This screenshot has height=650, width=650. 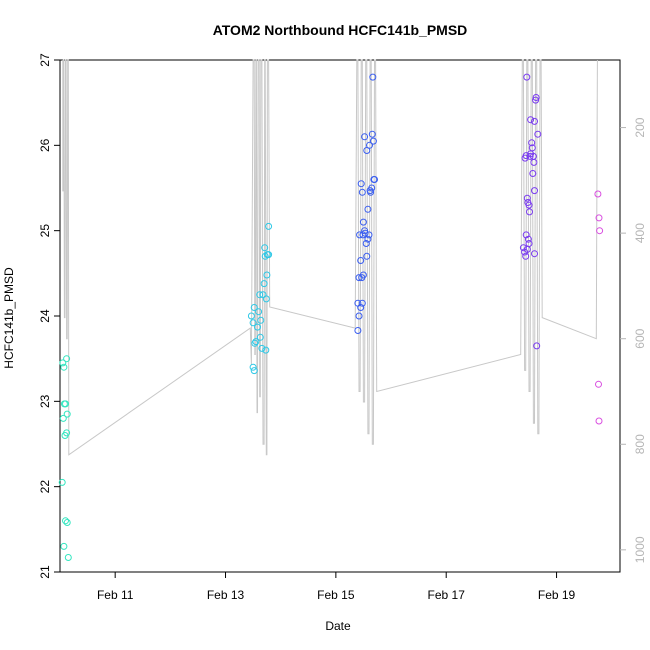 I want to click on chart-title: ATOM2 Northbound HCFC141b_PMSD, so click(x=340, y=30).